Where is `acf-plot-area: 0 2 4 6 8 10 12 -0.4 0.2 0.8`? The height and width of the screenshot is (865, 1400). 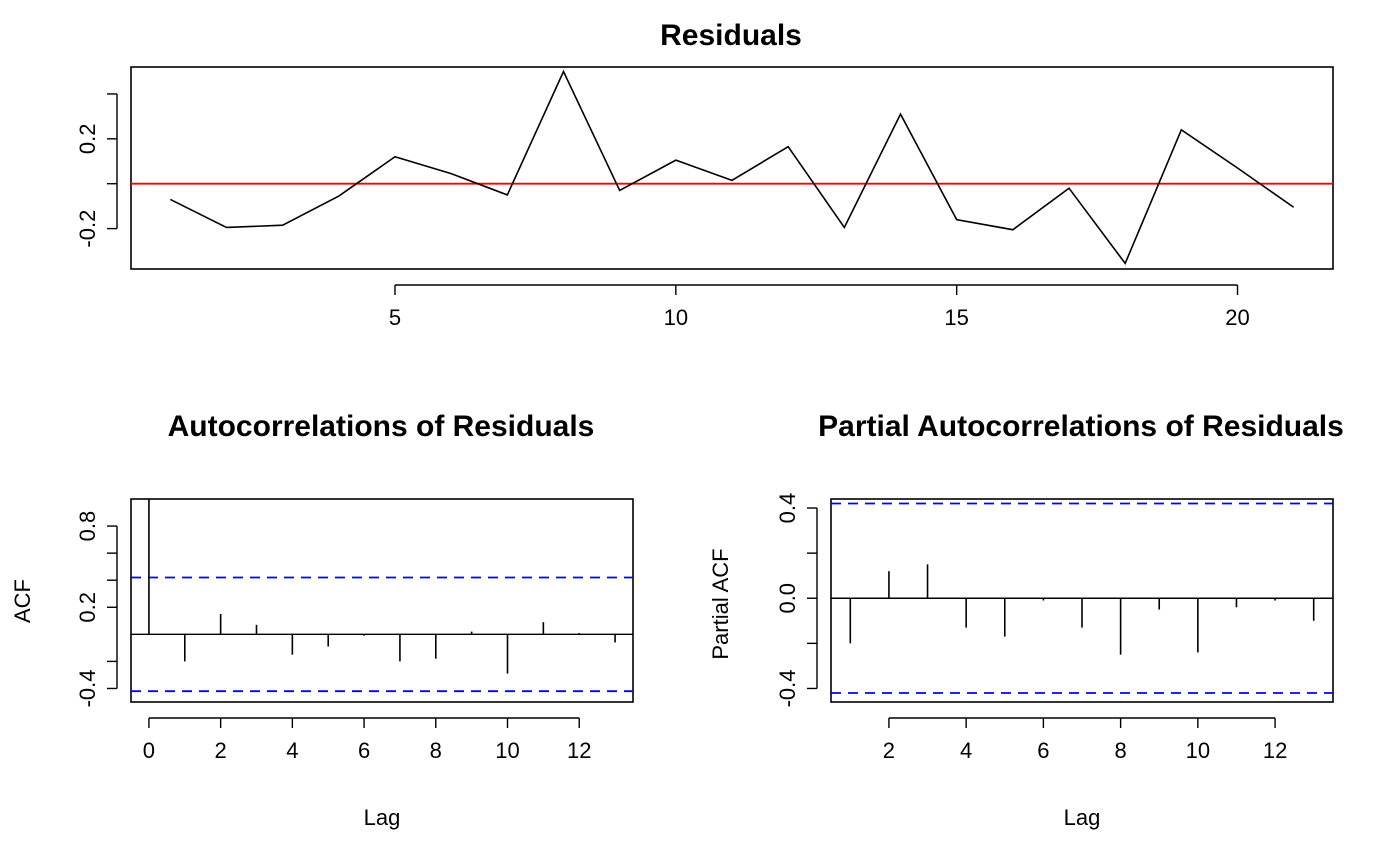 acf-plot-area: 0 2 4 6 8 10 12 -0.4 0.2 0.8 is located at coordinates (354, 631).